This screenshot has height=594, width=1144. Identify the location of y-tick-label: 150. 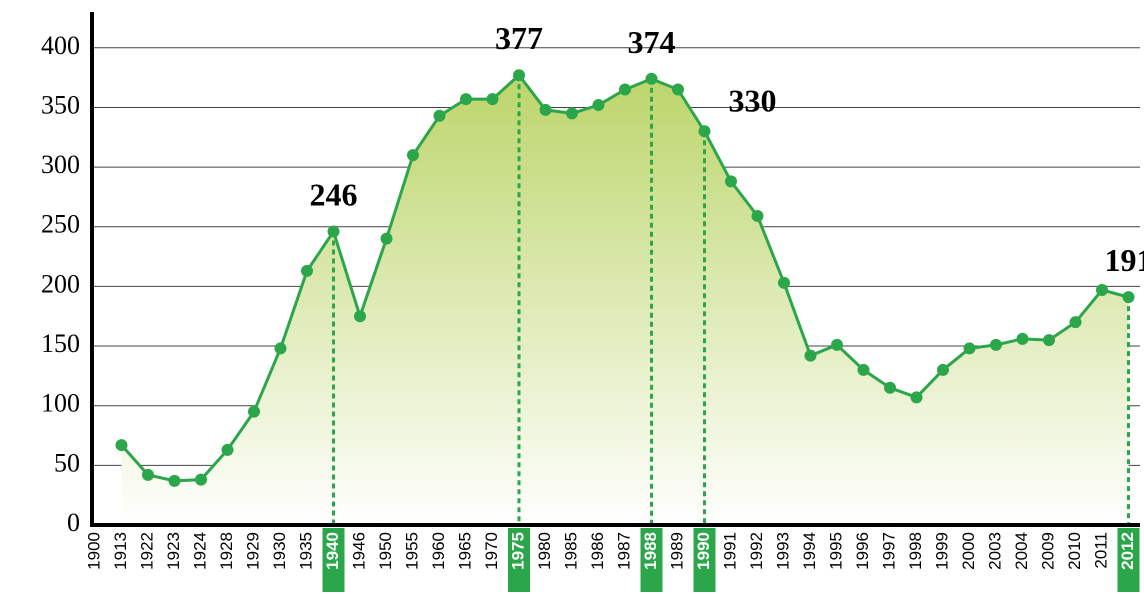
(60, 343).